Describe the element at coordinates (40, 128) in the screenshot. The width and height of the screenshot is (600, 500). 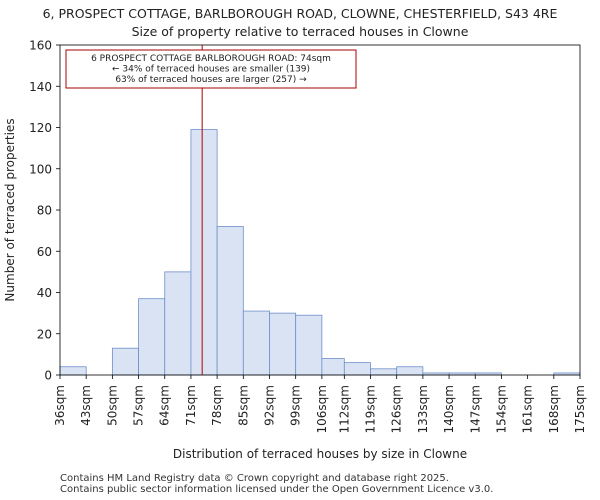
I see `y-tick-label: 120` at that location.